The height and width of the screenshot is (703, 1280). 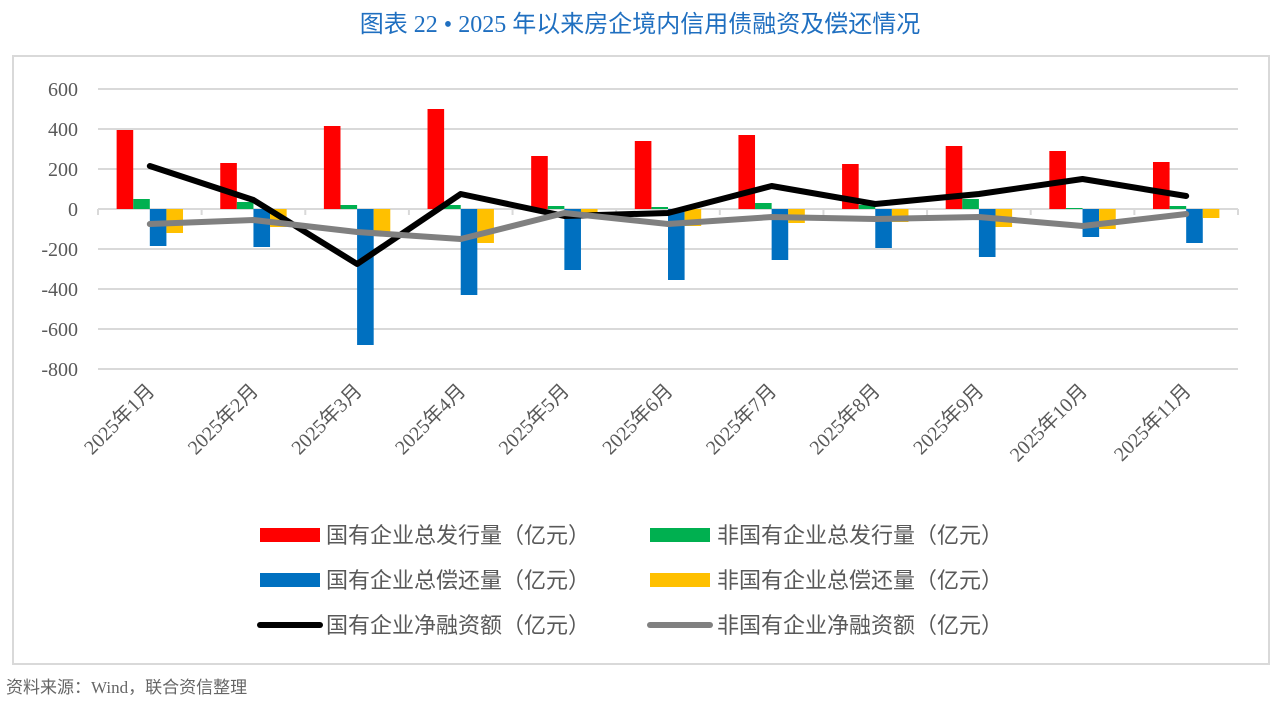 I want to click on y-tick-label: 0, so click(x=73, y=210).